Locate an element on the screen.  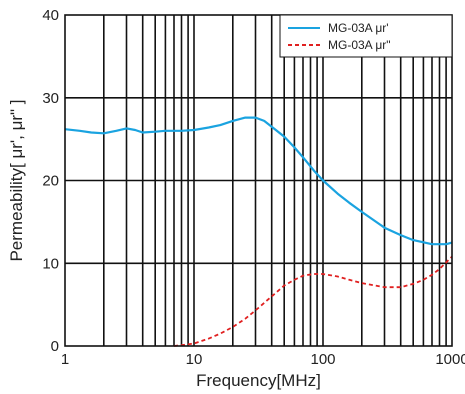
y-tick-label: 30 is located at coordinates (50, 98).